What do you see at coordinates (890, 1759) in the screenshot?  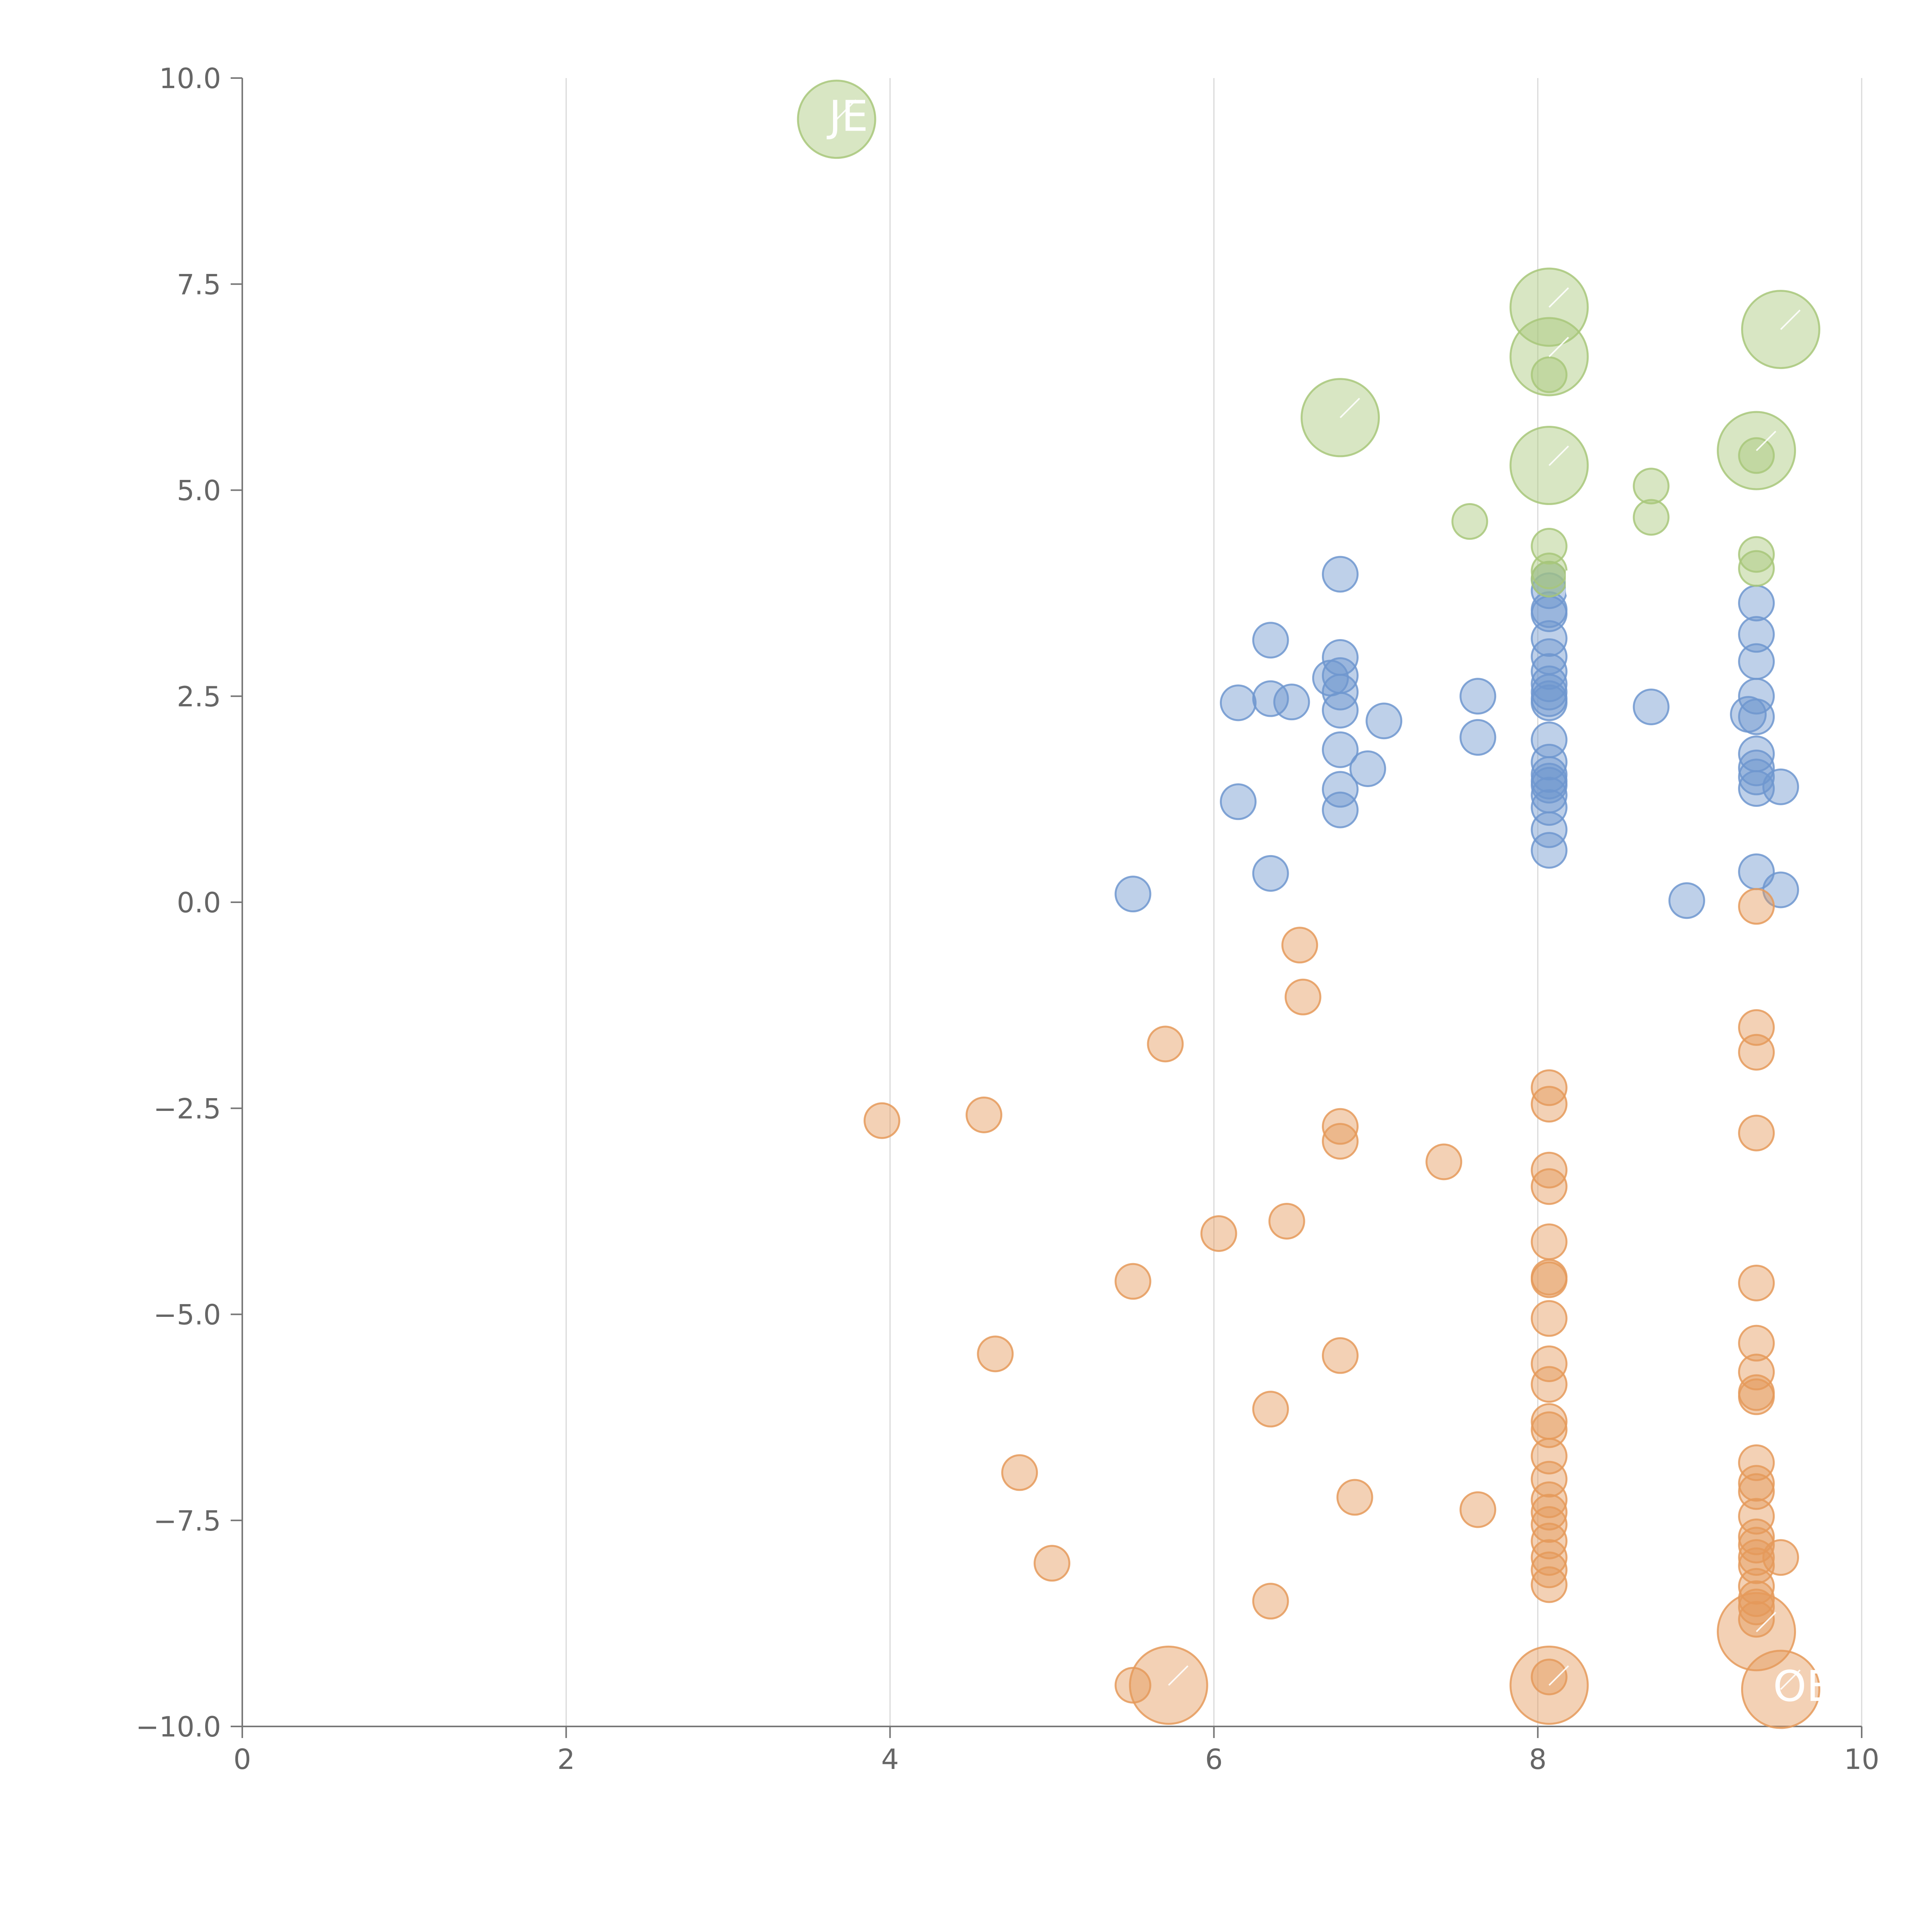 I see `x-tick-label: 4` at bounding box center [890, 1759].